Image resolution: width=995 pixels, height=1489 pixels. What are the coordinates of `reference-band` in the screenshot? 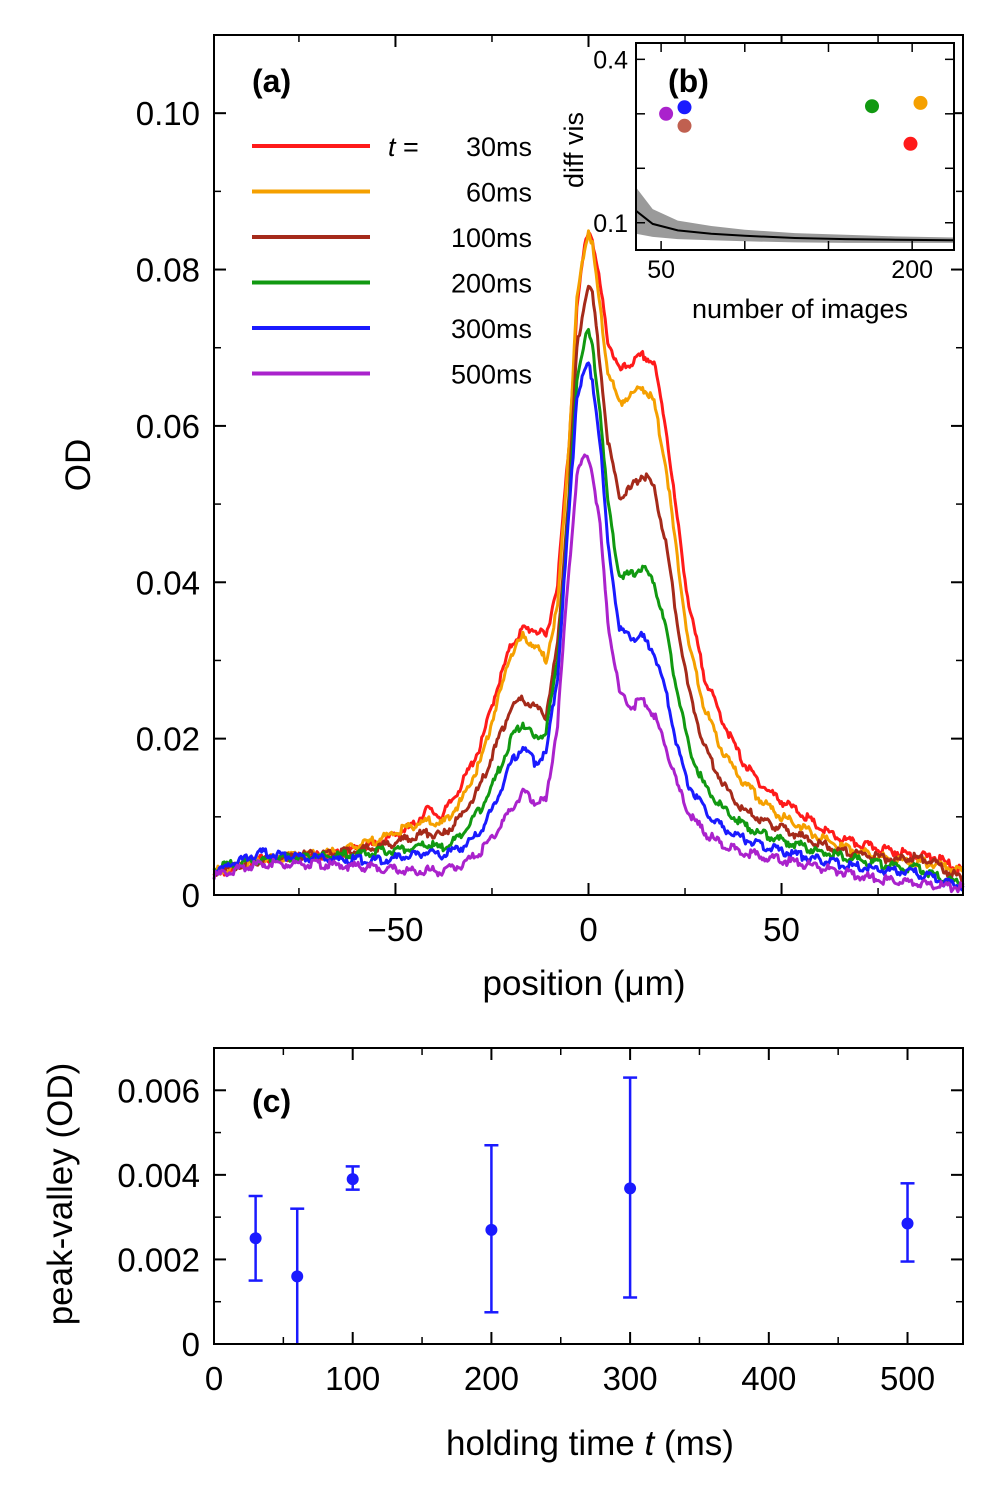 It's located at (795, 215).